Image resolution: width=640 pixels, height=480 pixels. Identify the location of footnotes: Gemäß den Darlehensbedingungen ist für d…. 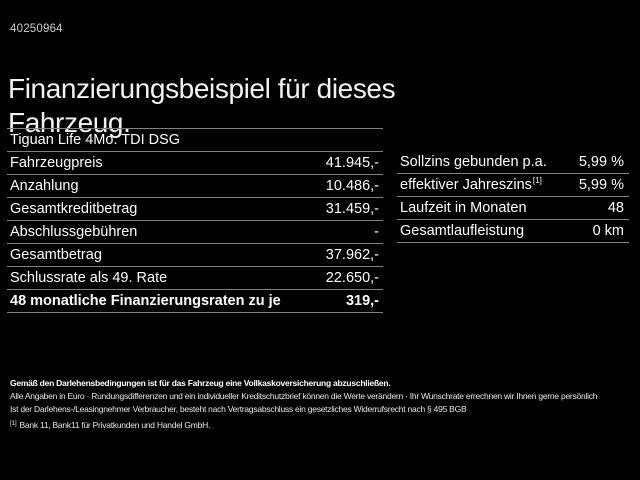
(321, 404).